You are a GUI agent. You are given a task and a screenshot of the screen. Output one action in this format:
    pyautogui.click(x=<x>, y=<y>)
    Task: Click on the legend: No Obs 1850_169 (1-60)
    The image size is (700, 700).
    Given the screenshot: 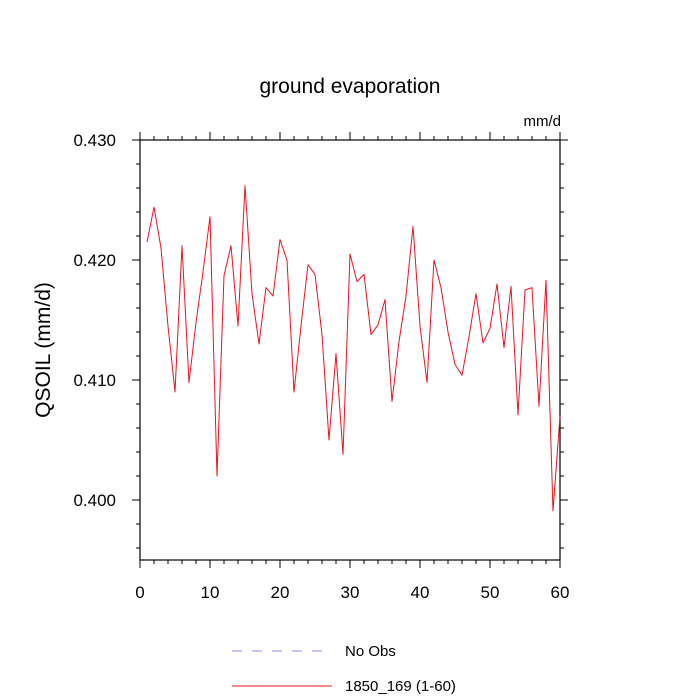 What is the action you would take?
    pyautogui.click(x=344, y=669)
    